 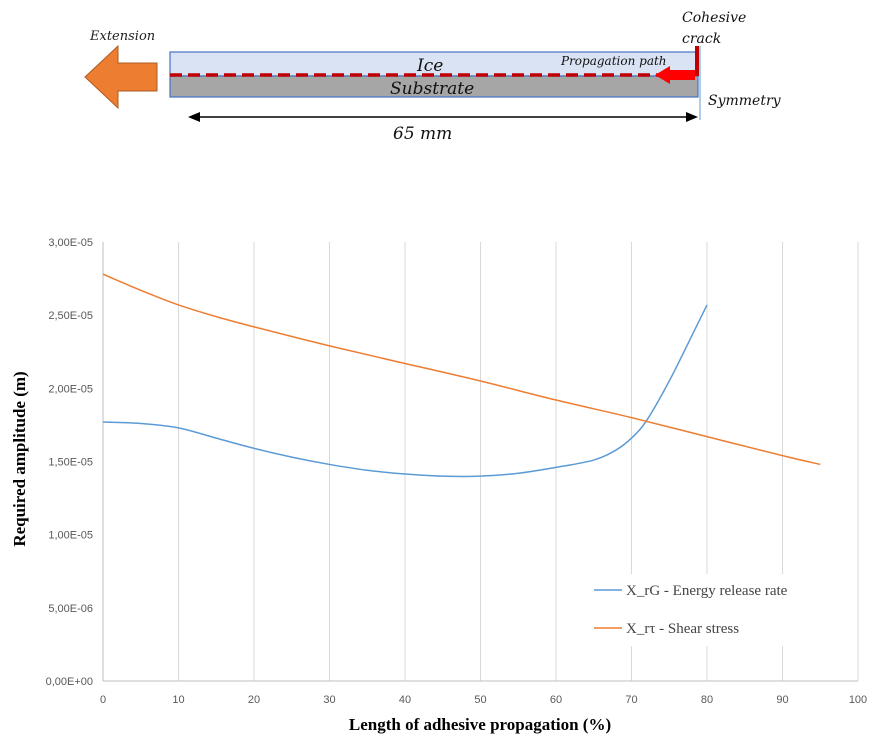 What do you see at coordinates (707, 591) in the screenshot?
I see `legend-label-series-1: X_rG - Energy release rate` at bounding box center [707, 591].